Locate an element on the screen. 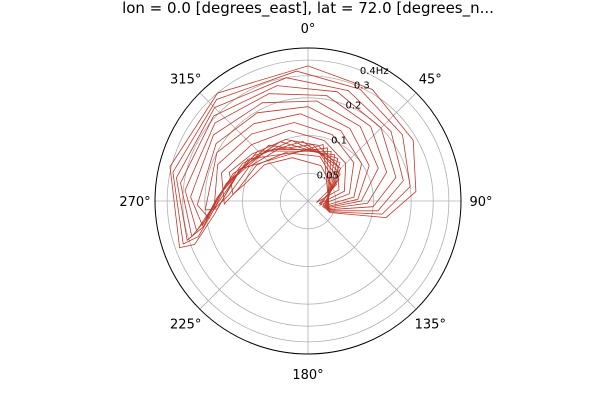  angle-tick-label: 180° is located at coordinates (307, 375).